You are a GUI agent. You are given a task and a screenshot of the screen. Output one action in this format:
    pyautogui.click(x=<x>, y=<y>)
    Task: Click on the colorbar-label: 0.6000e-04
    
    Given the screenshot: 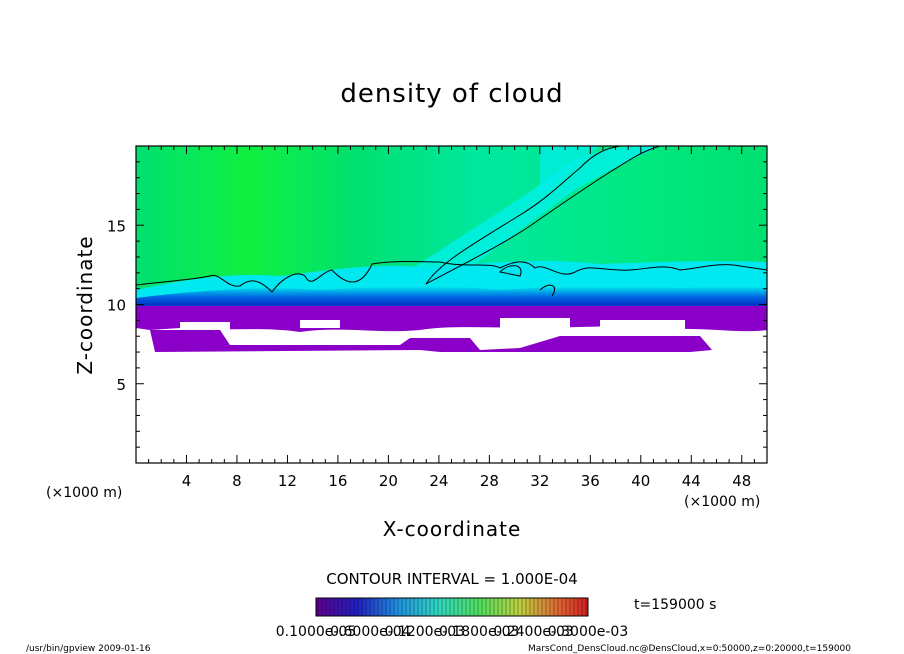 What is the action you would take?
    pyautogui.click(x=370, y=632)
    